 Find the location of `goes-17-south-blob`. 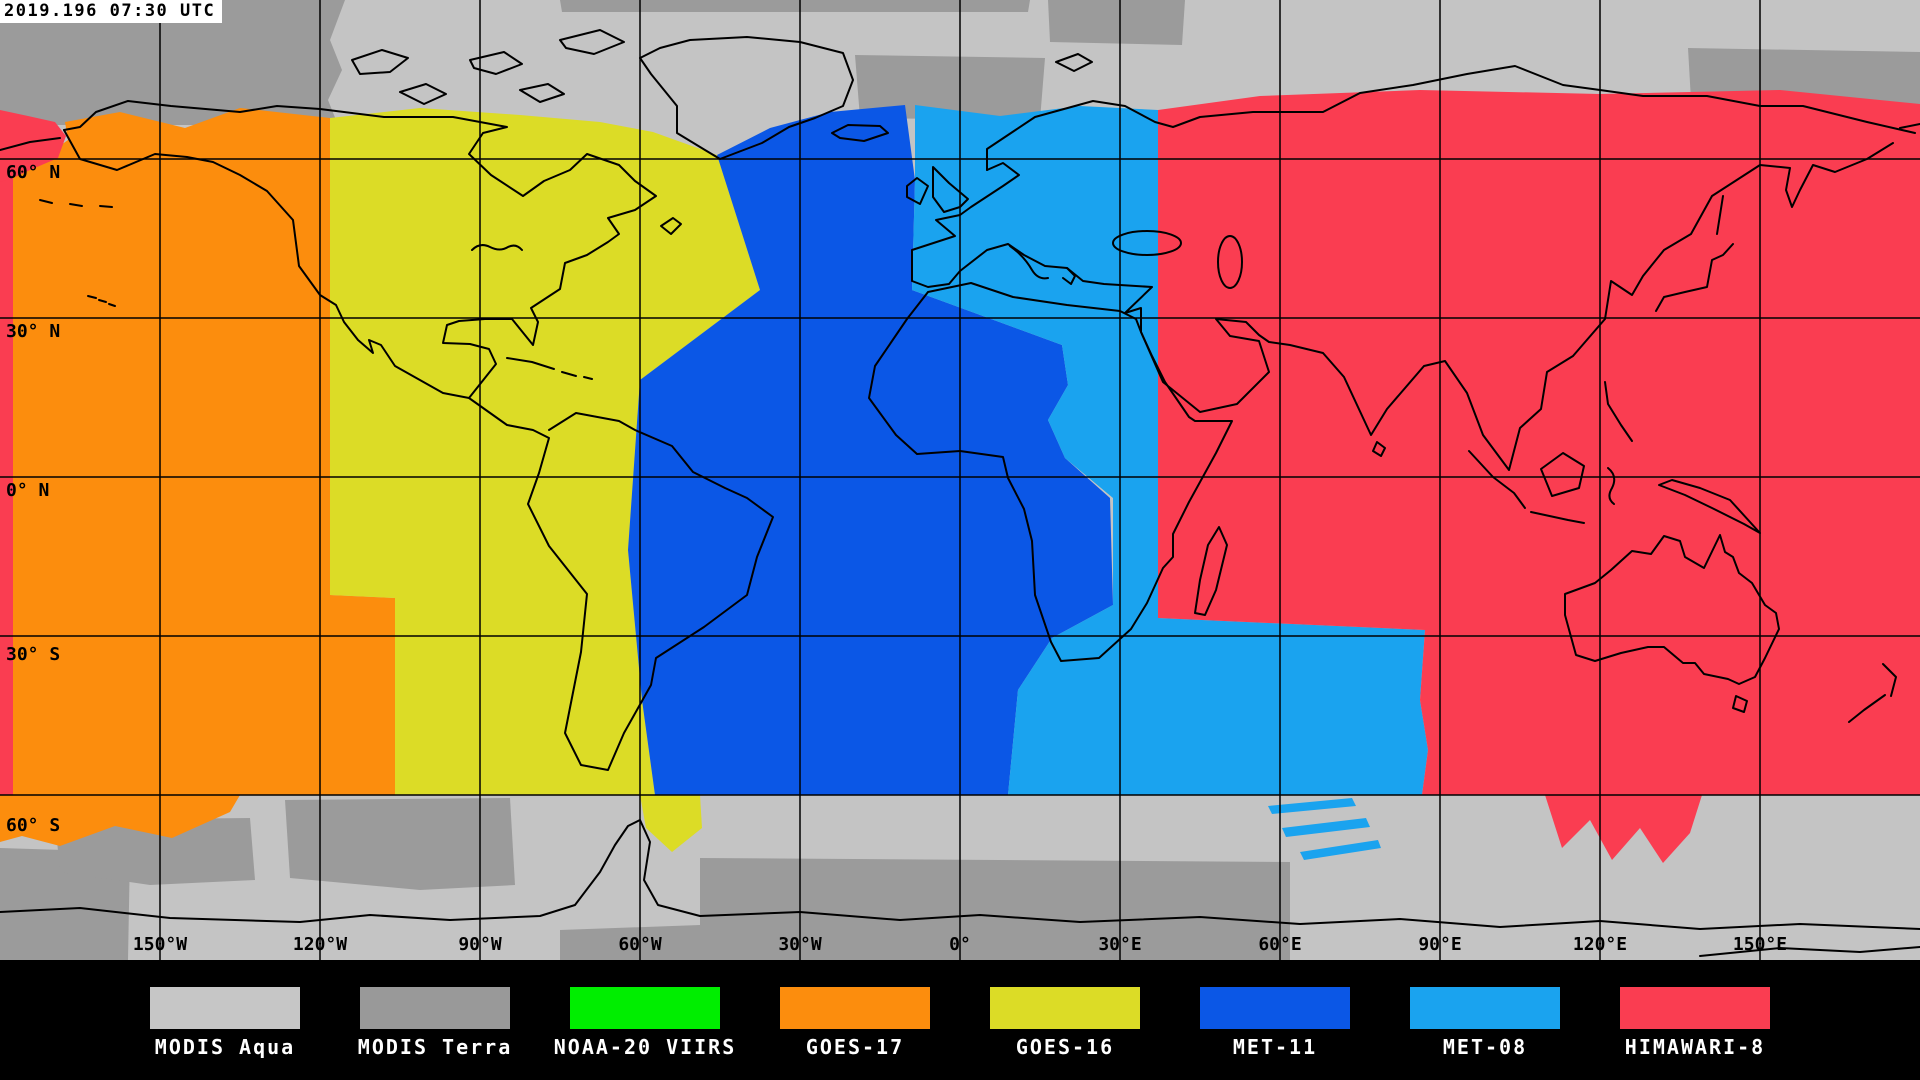

goes-17-south-blob is located at coordinates (120, 820).